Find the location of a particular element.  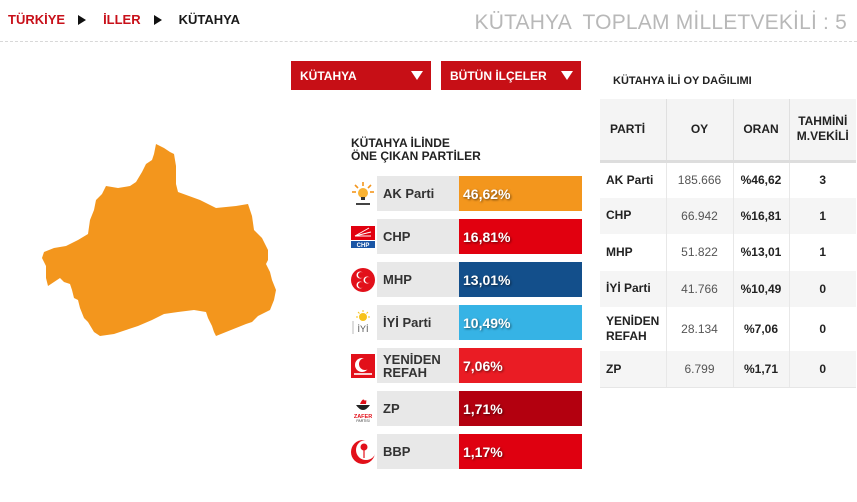

party-row-yeniden-refah: YENİDEN REFAH 7,06% is located at coordinates (465, 365).